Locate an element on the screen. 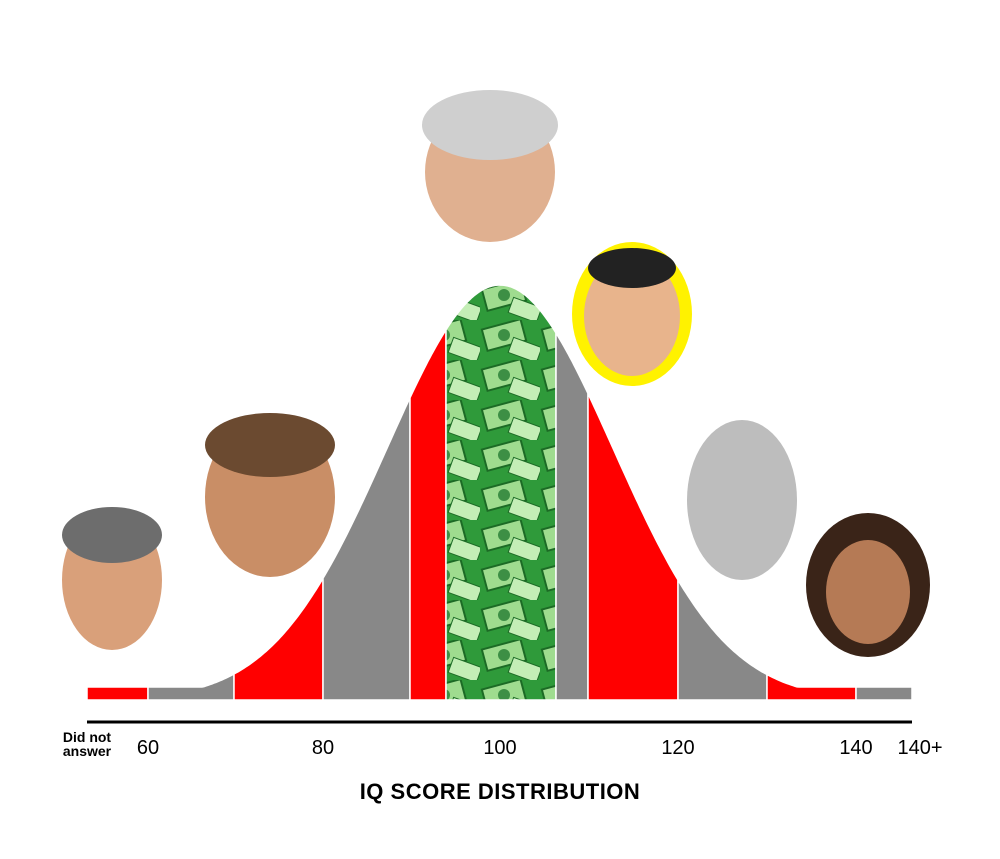  tick-label: 80 is located at coordinates (323, 748).